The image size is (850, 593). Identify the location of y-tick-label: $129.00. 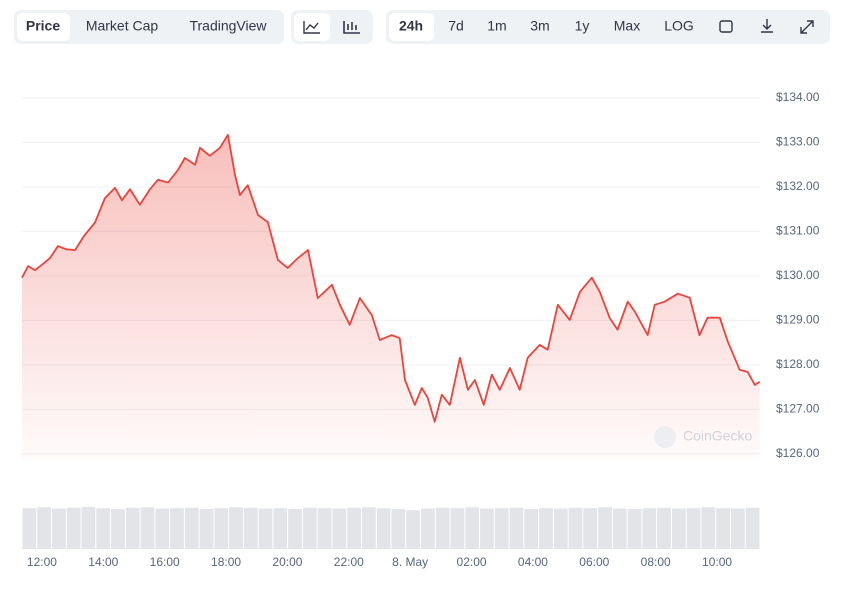
(798, 320).